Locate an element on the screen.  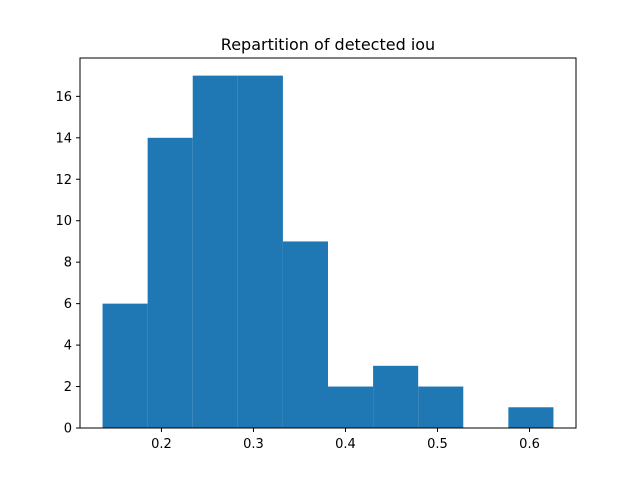
y-tick-label: 10 is located at coordinates (63, 221).